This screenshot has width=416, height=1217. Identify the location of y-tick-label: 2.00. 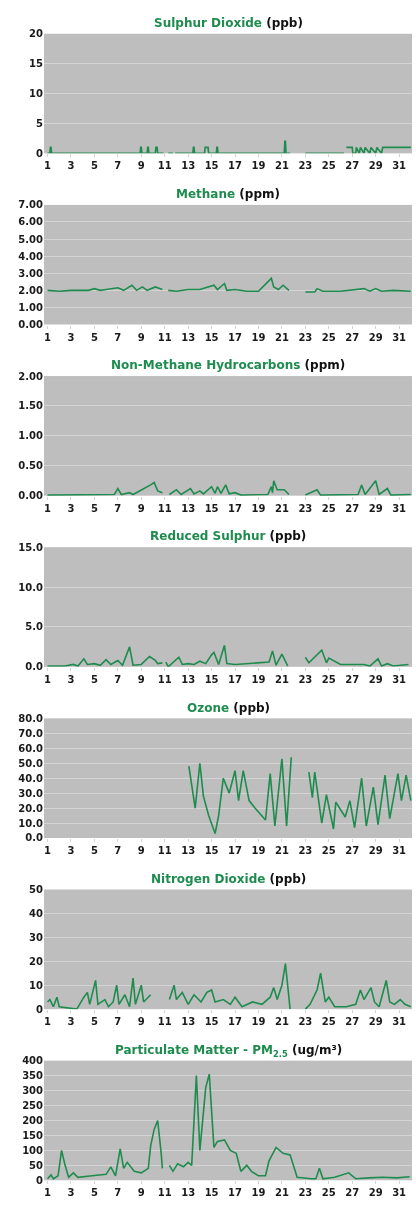
(31, 290).